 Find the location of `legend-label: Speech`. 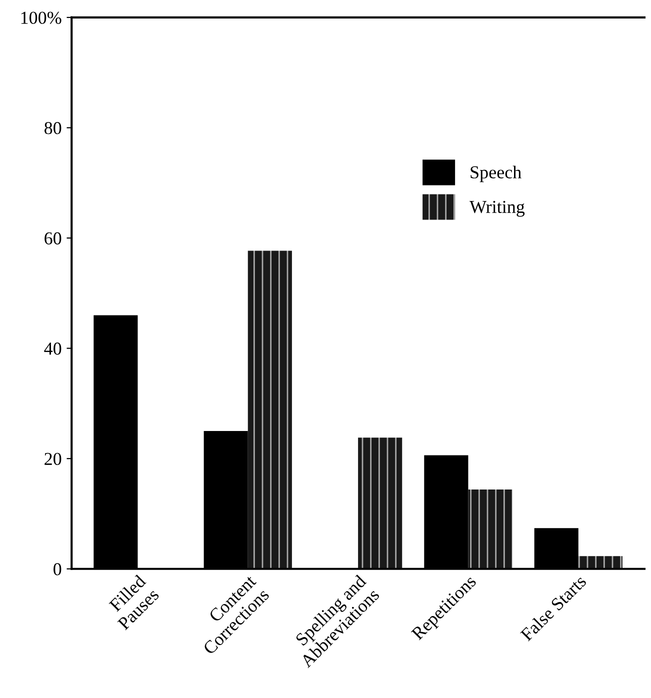

legend-label: Speech is located at coordinates (496, 174).